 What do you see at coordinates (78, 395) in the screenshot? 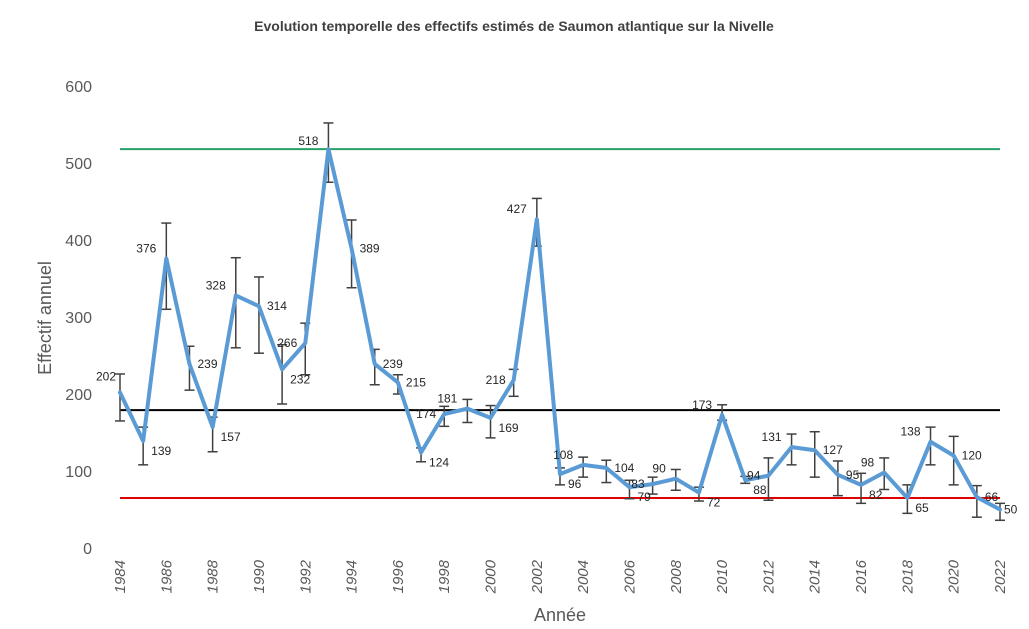
I see `y-tick-label-2: 200` at bounding box center [78, 395].